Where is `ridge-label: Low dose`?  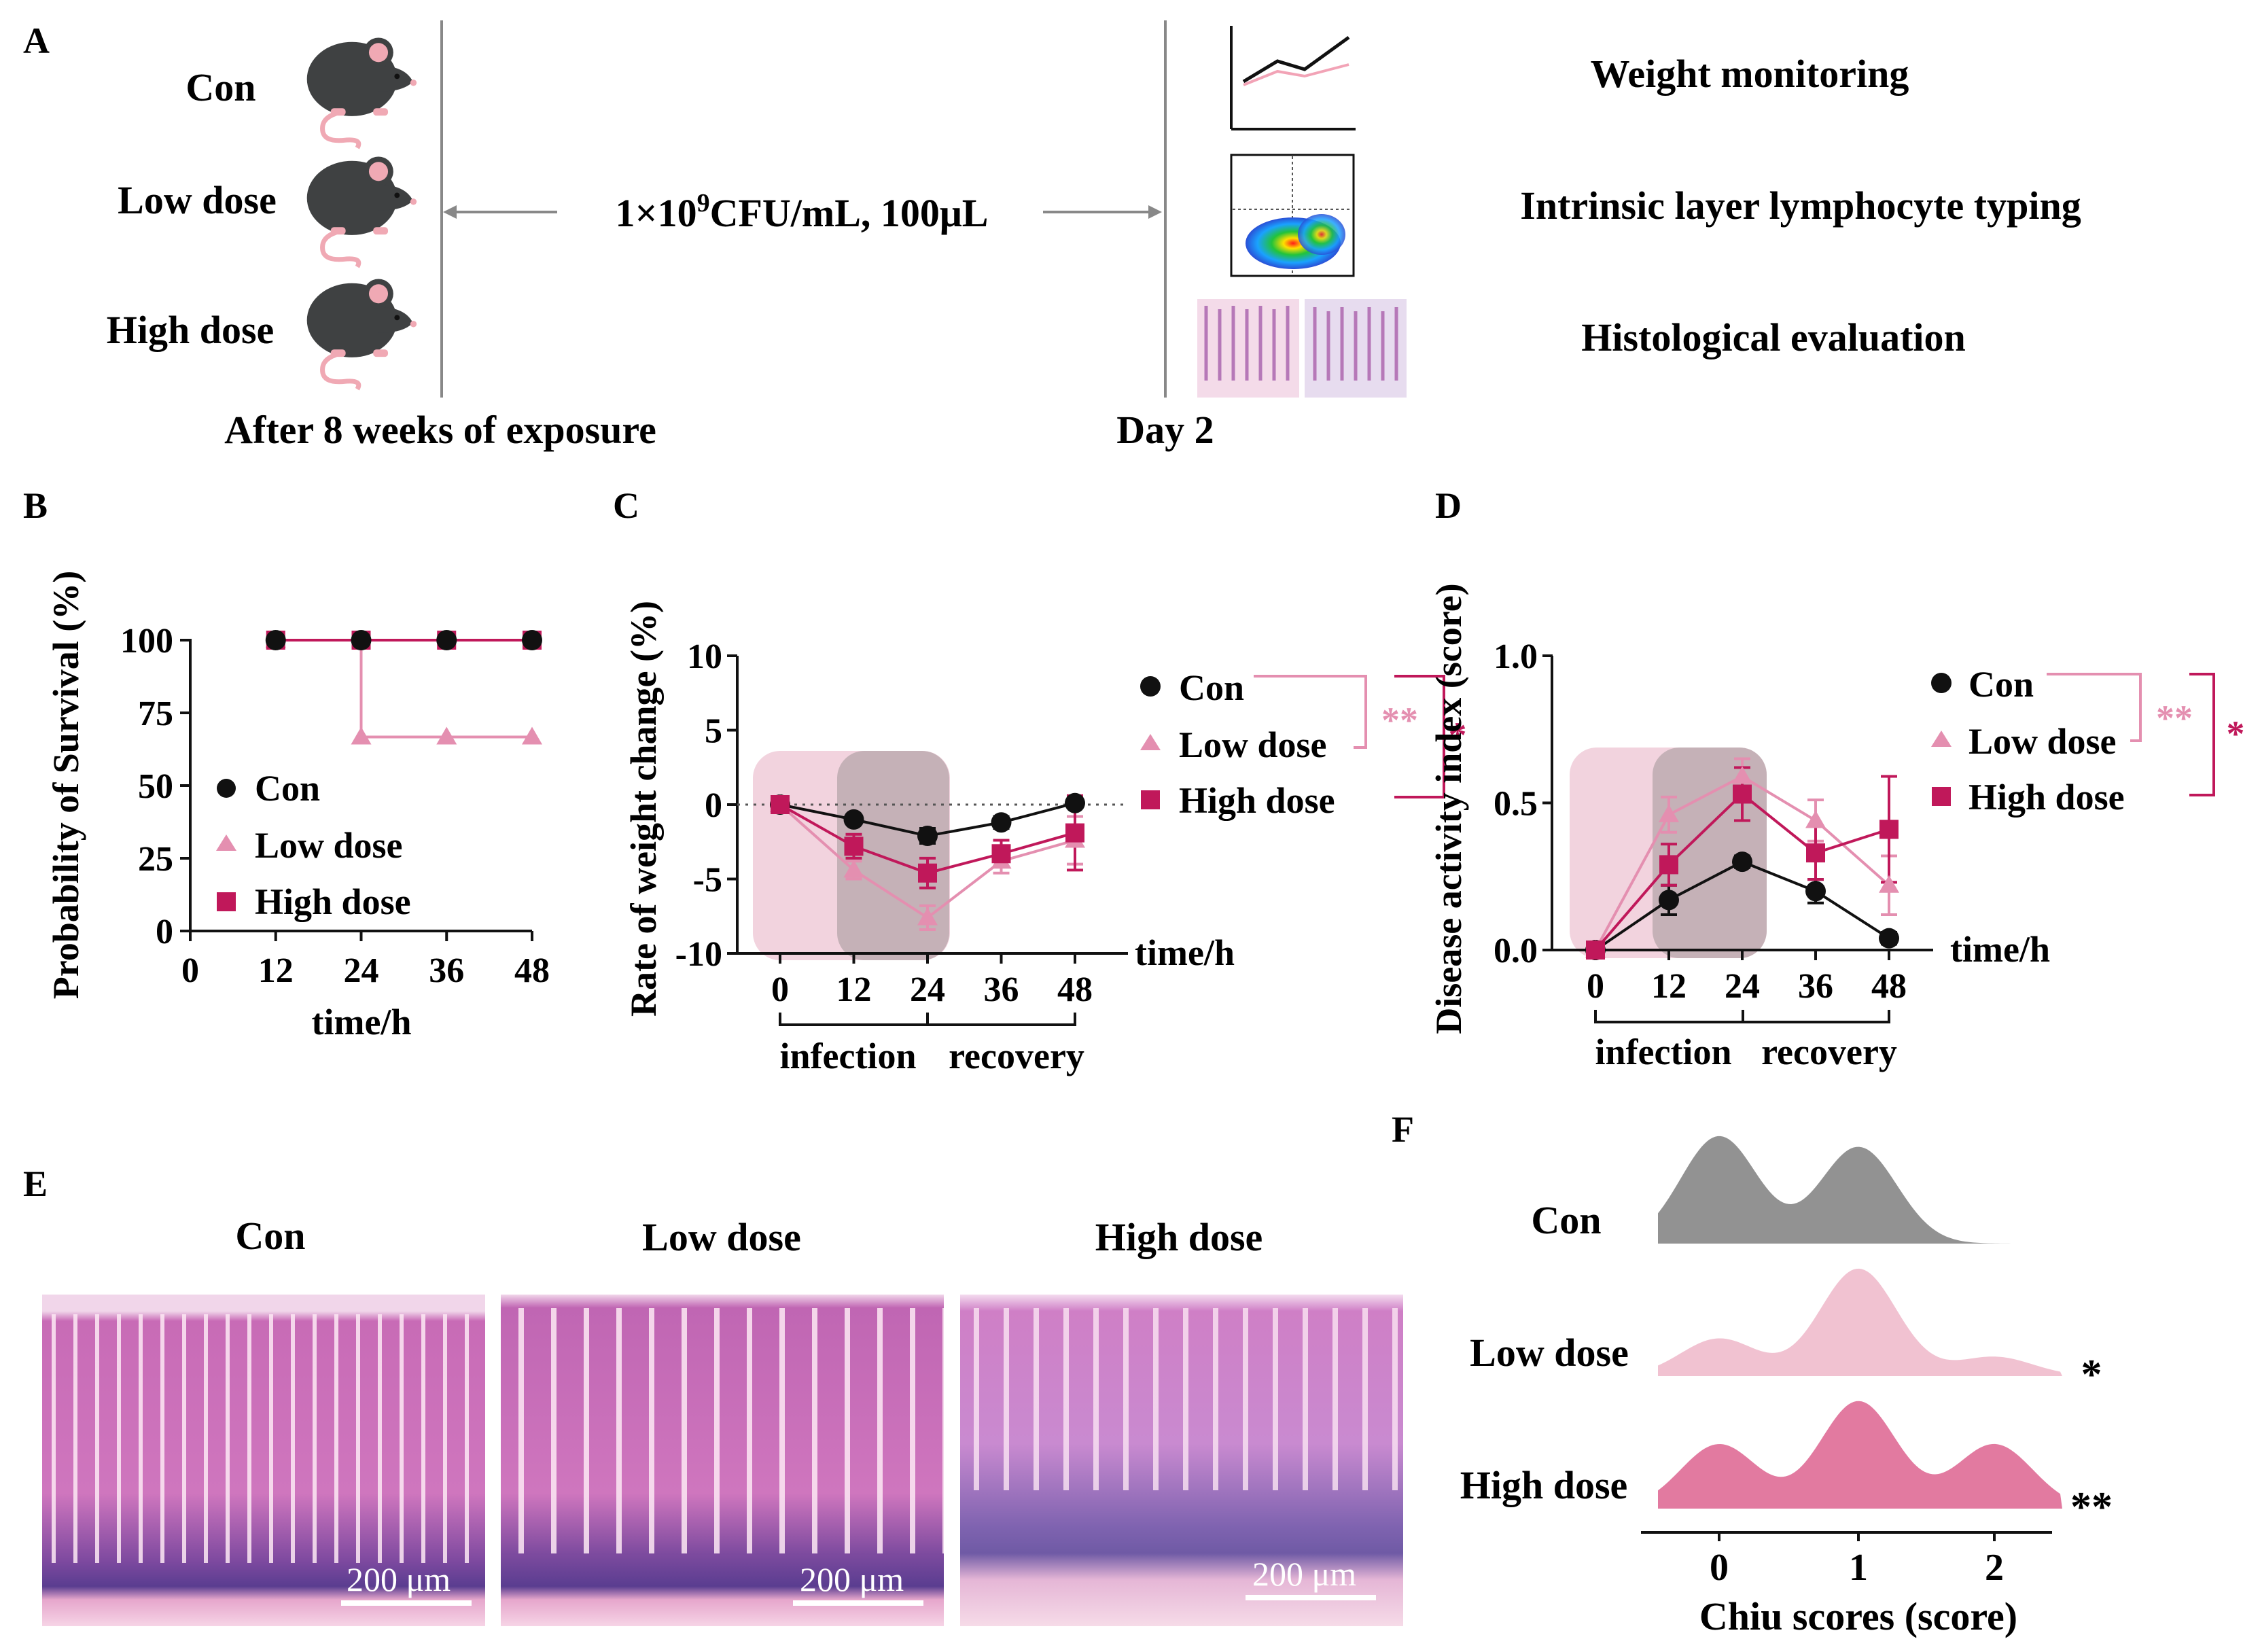 ridge-label: Low dose is located at coordinates (1549, 1353).